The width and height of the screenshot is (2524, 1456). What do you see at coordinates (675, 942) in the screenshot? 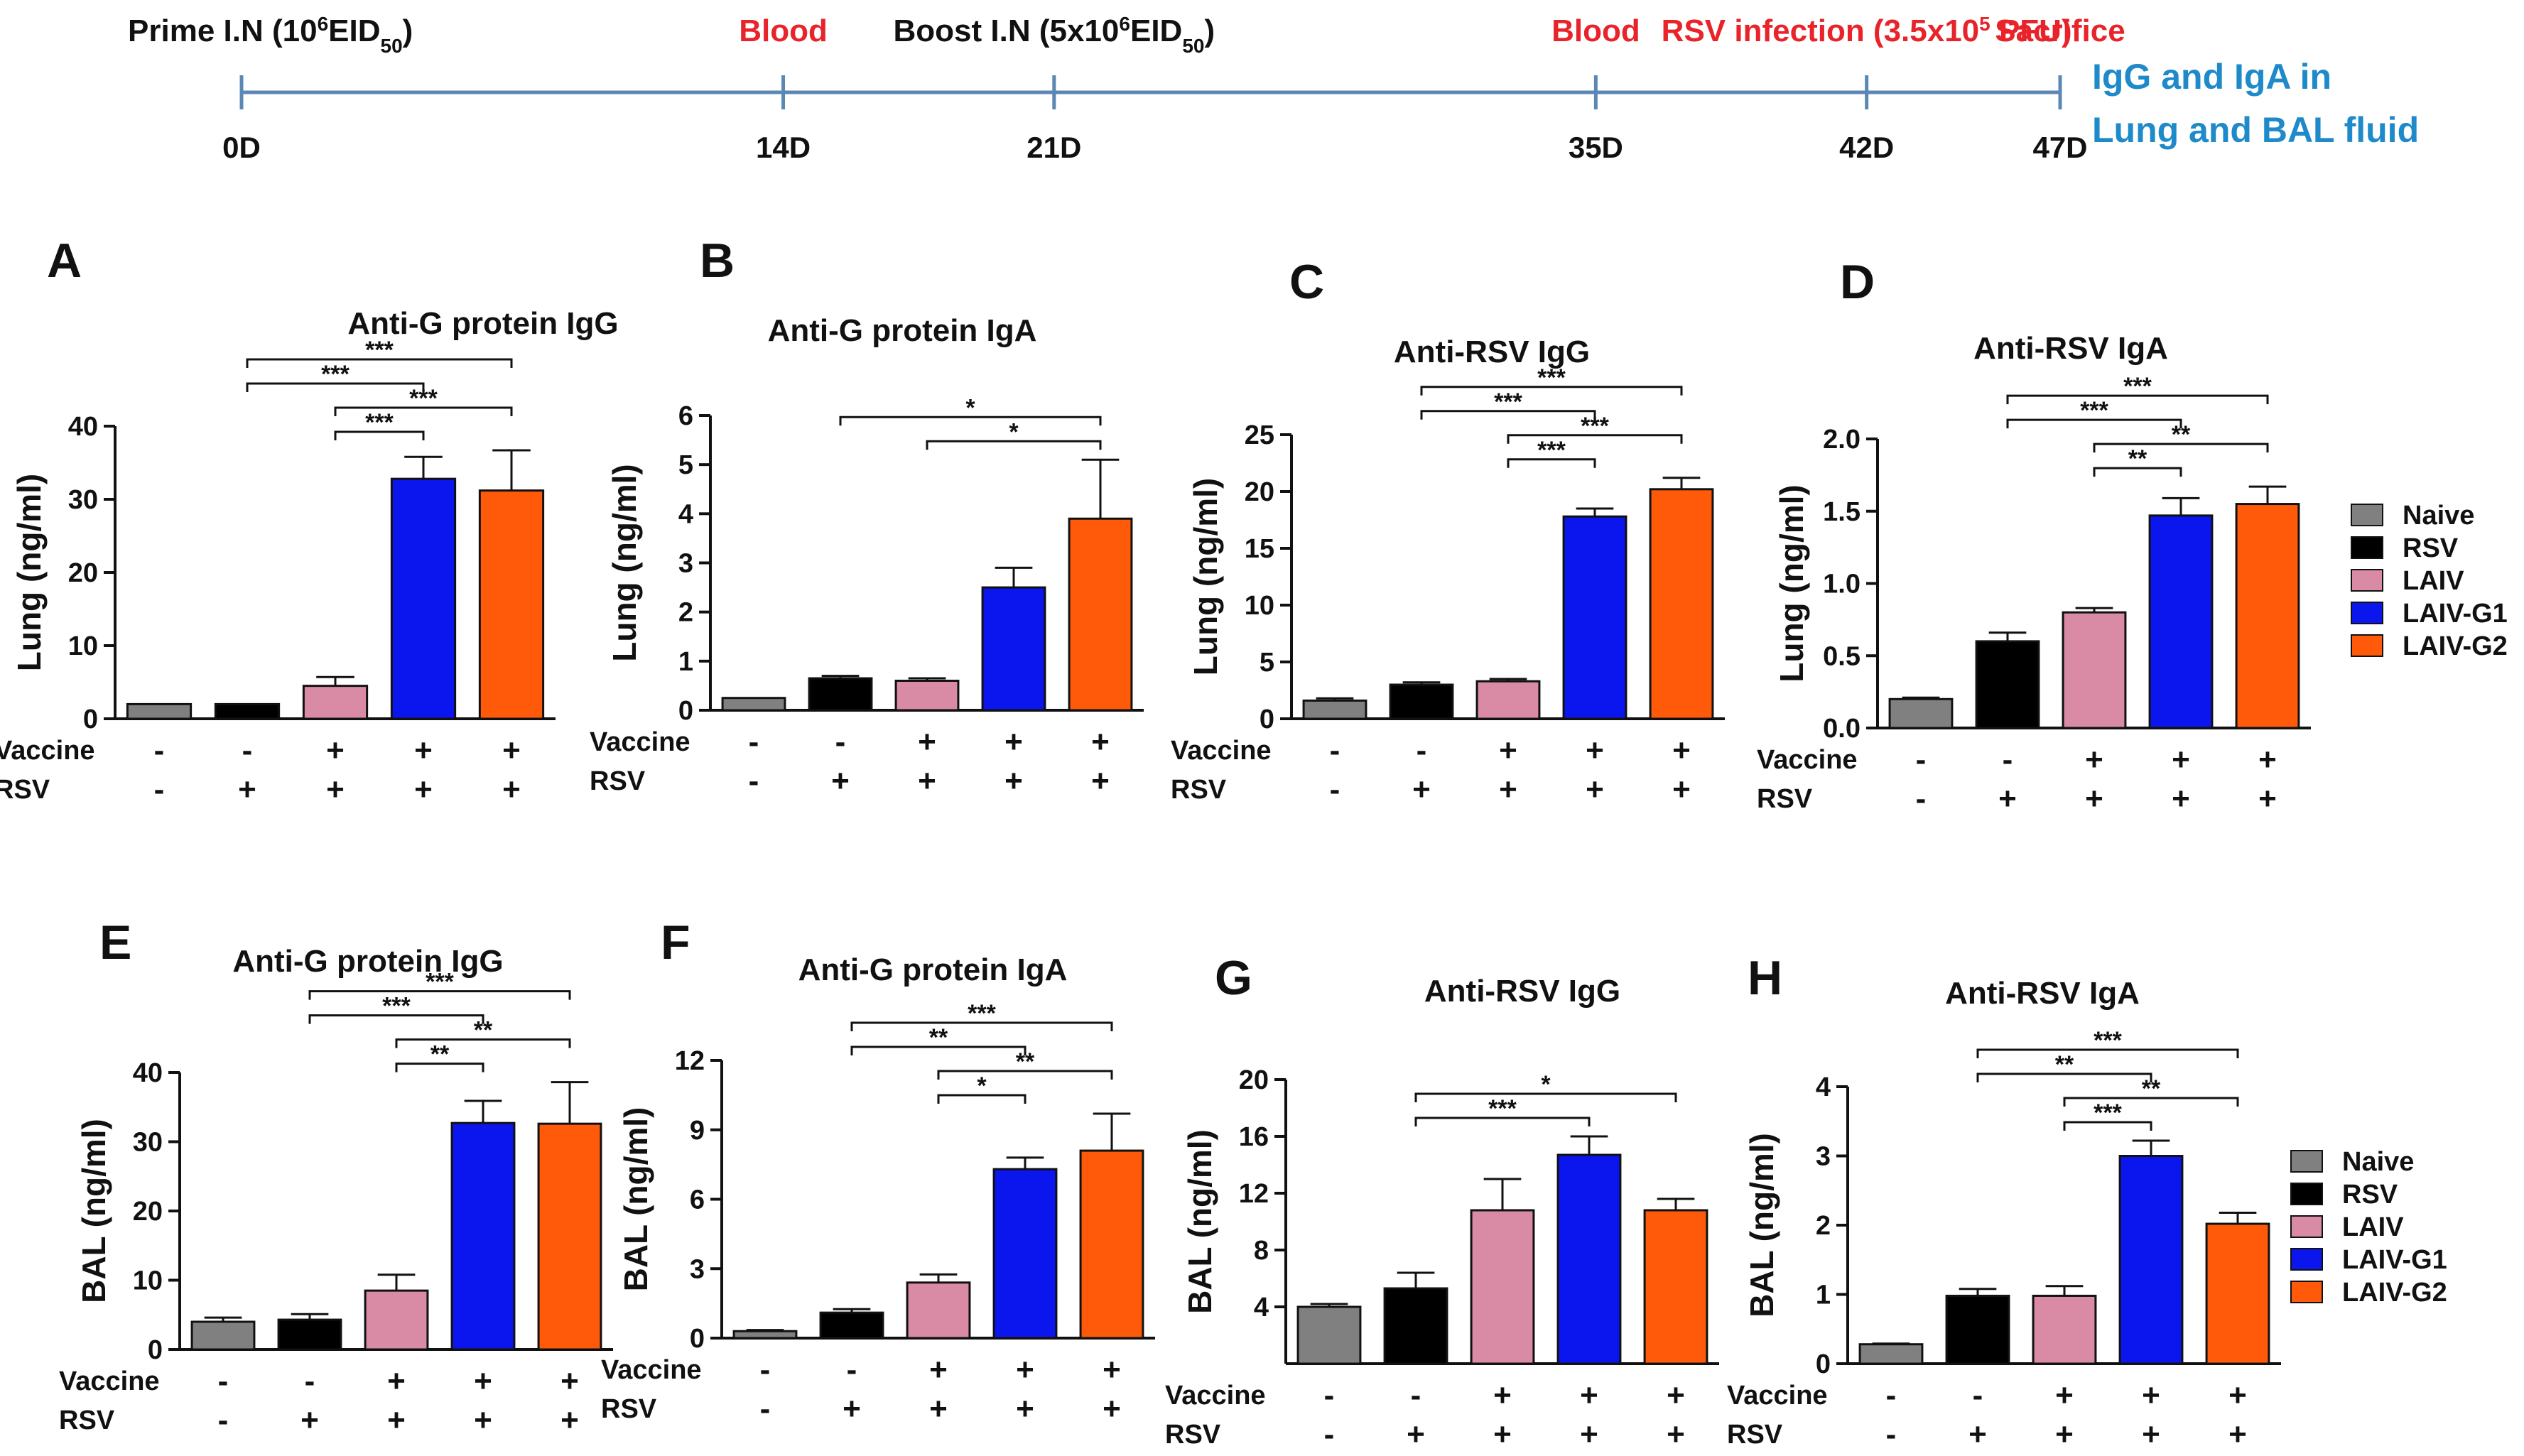
I see `panel-letter: F` at bounding box center [675, 942].